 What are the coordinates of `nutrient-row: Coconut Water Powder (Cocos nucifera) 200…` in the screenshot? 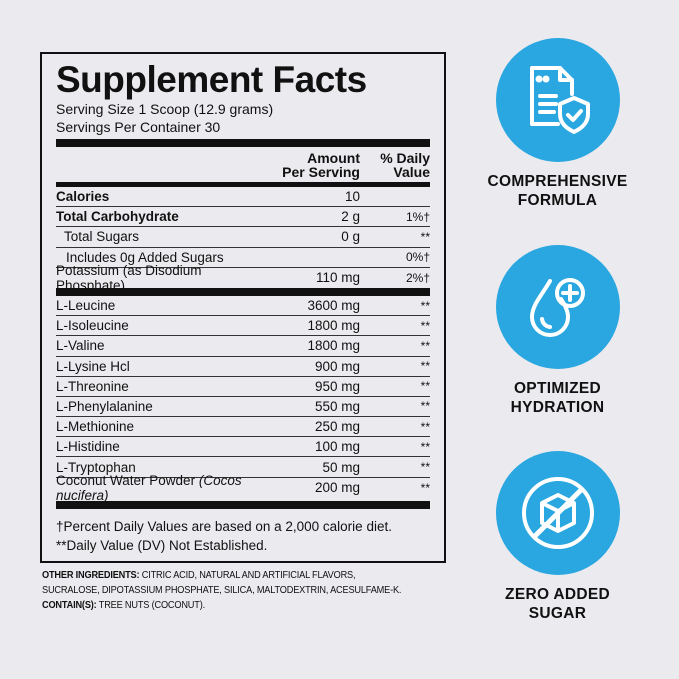 It's located at (243, 488).